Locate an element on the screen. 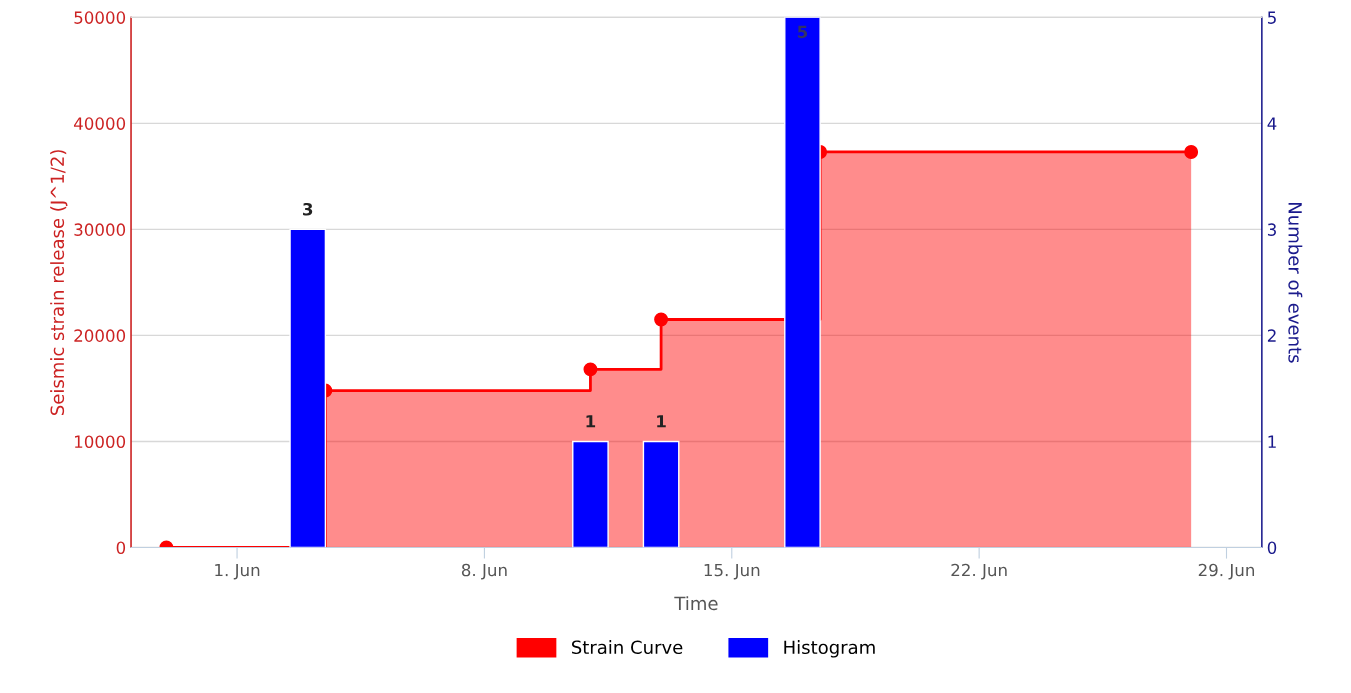 The width and height of the screenshot is (1351, 693). x-axis-title: Time is located at coordinates (696, 603).